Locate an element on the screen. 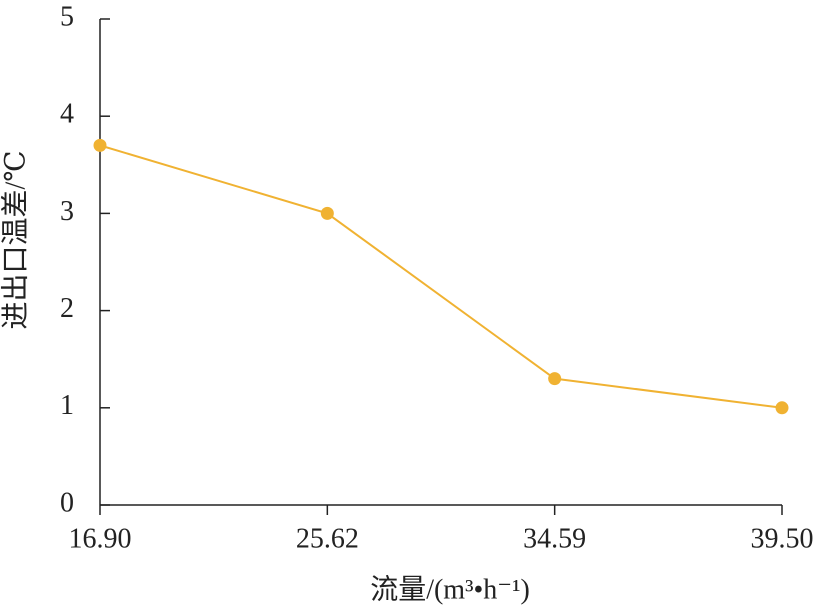 The width and height of the screenshot is (838, 612). y-tick-label: 0 is located at coordinates (67, 502).